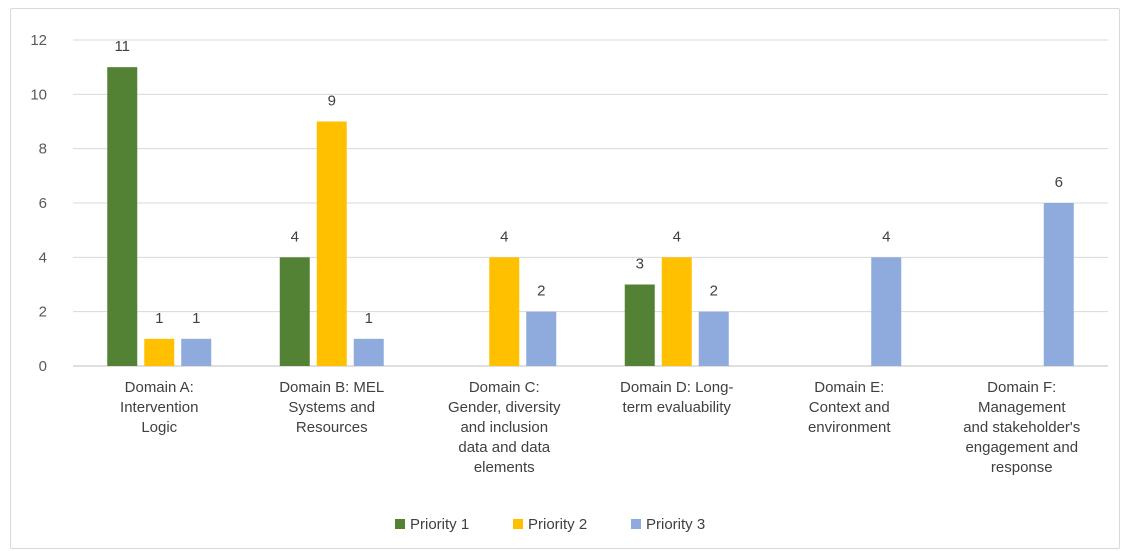  I want to click on category-label: Domain D: Long-term evaluability, so click(676, 397).